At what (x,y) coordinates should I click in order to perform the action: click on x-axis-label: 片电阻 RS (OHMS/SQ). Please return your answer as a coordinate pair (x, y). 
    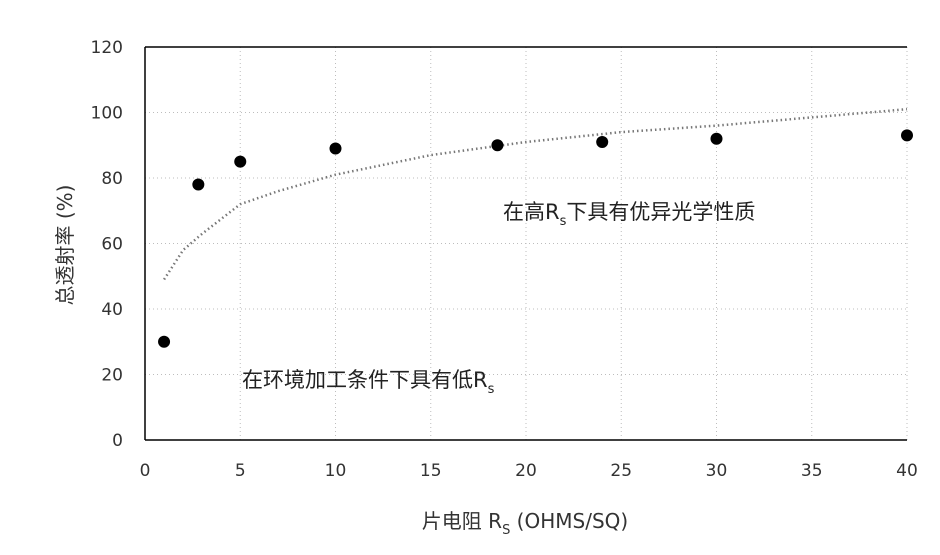
    Looking at the image, I should click on (525, 523).